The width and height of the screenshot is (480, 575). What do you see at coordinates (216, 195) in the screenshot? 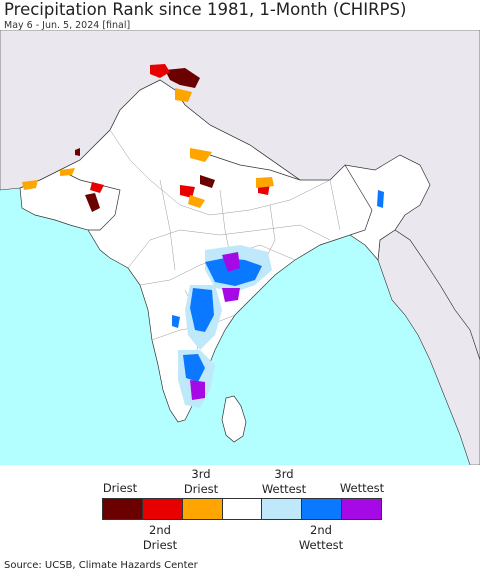
I see `country-borders` at bounding box center [216, 195].